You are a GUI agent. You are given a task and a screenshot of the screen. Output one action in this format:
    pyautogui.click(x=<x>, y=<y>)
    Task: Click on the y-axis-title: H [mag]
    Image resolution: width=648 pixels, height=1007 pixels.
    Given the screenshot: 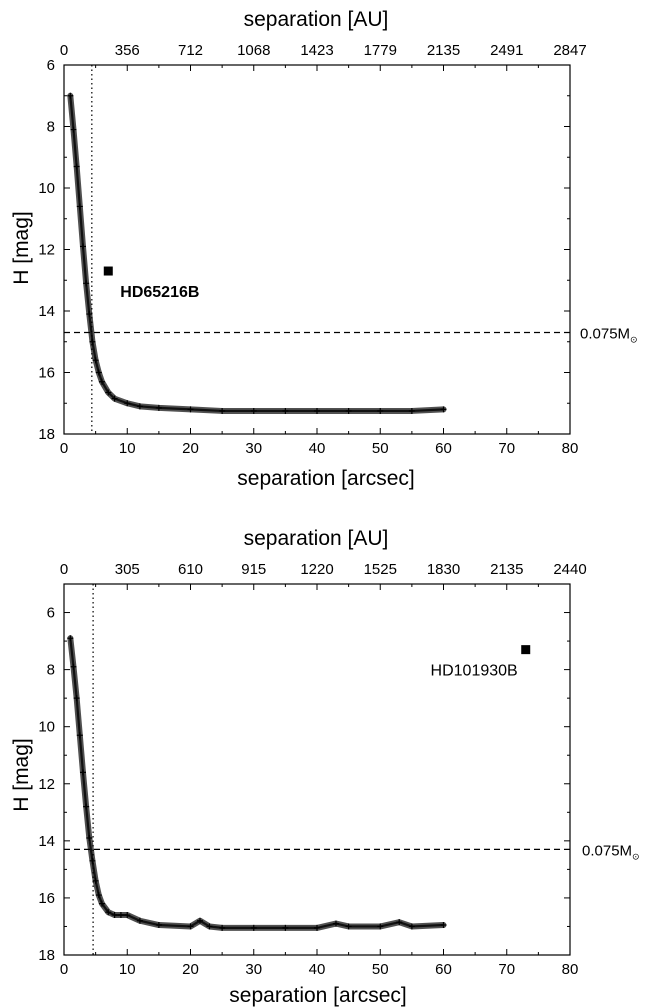 What is the action you would take?
    pyautogui.click(x=21, y=248)
    